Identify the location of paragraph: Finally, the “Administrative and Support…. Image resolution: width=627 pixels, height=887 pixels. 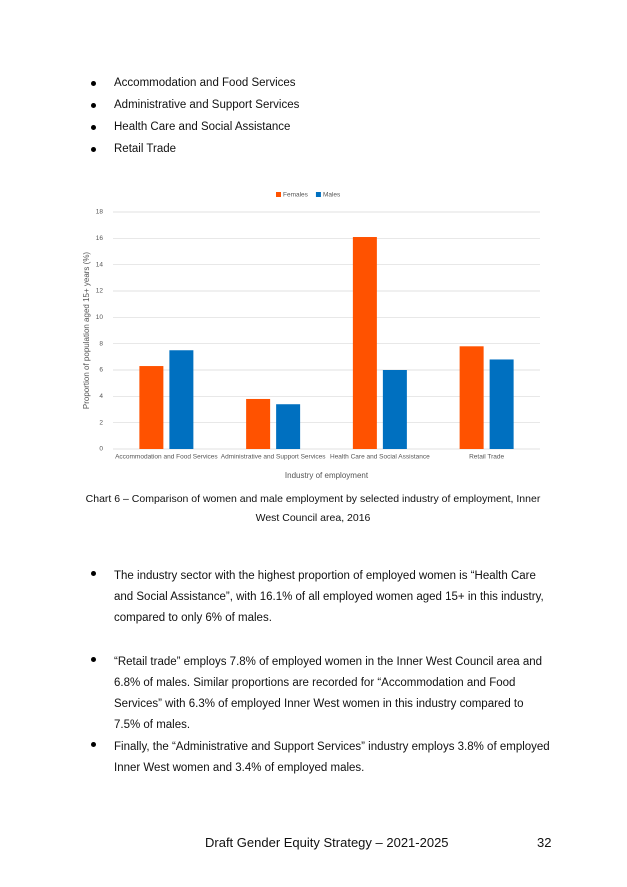
(320, 758).